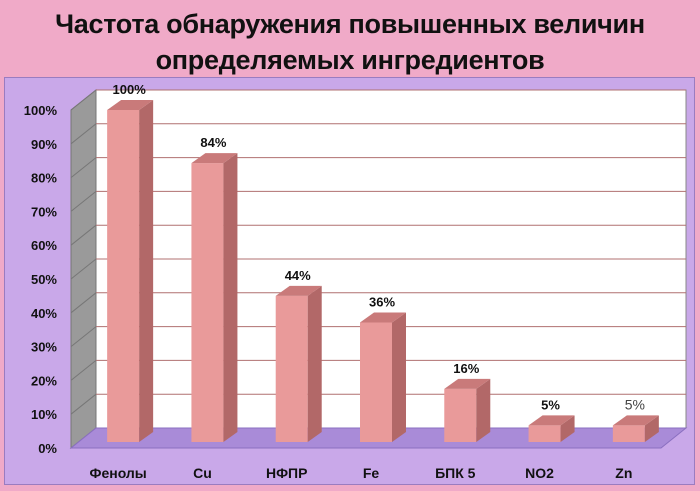 The height and width of the screenshot is (491, 700). I want to click on category-label: Fe, so click(371, 473).